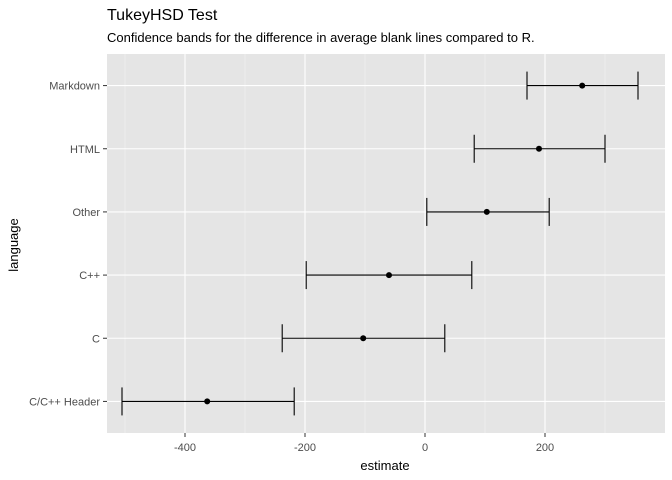  Describe the element at coordinates (425, 448) in the screenshot. I see `x-tick-label: 0` at that location.